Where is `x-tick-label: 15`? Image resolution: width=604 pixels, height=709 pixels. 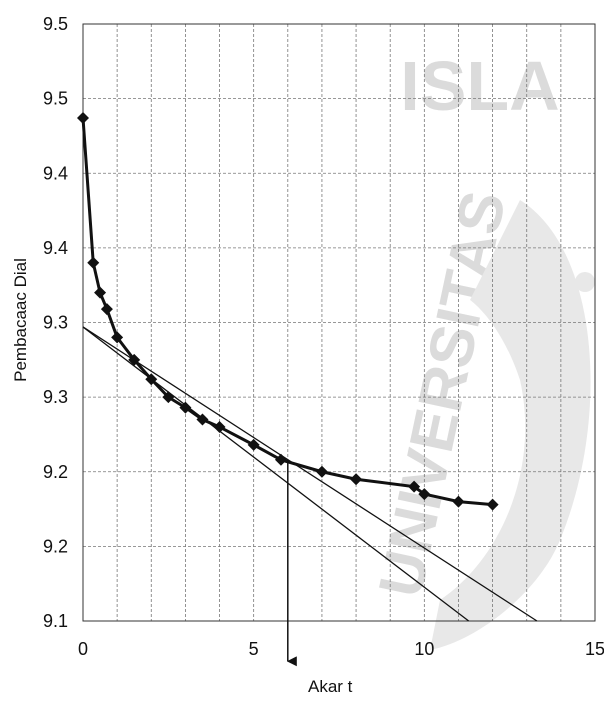
x-tick-label: 15 is located at coordinates (594, 649).